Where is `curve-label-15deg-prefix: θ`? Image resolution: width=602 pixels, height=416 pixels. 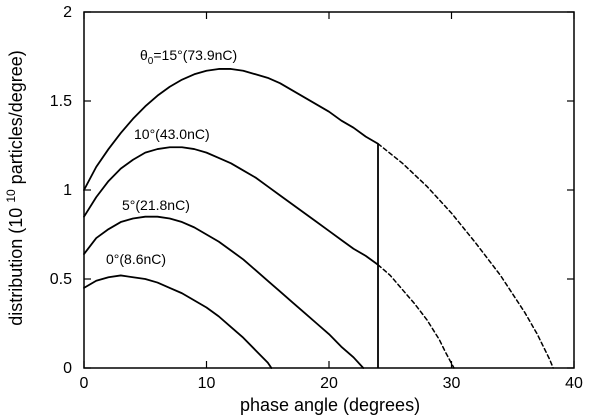
curve-label-15deg-prefix: θ is located at coordinates (144, 55).